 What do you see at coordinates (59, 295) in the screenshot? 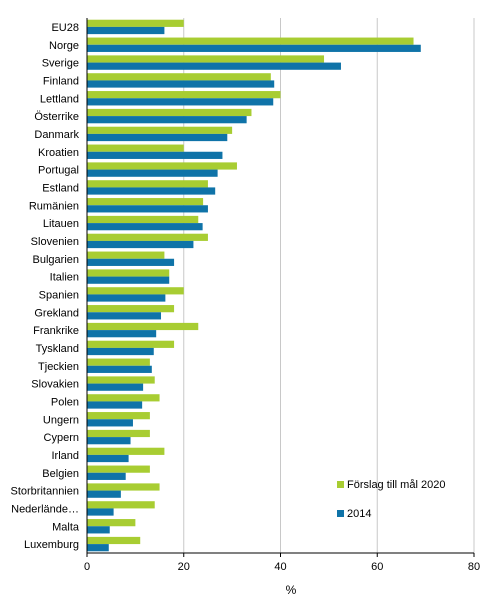
I see `category-label: Spanien` at bounding box center [59, 295].